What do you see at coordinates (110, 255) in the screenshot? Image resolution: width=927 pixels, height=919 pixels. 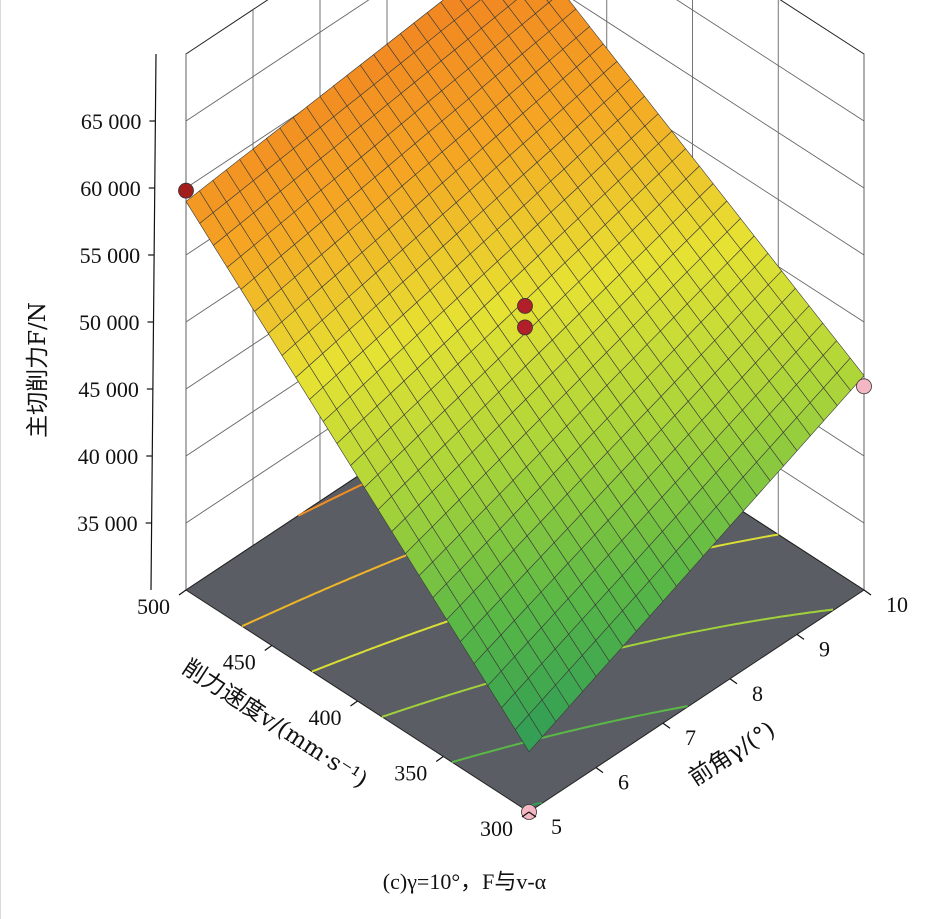 I see `z-tick-label: 55 000` at bounding box center [110, 255].